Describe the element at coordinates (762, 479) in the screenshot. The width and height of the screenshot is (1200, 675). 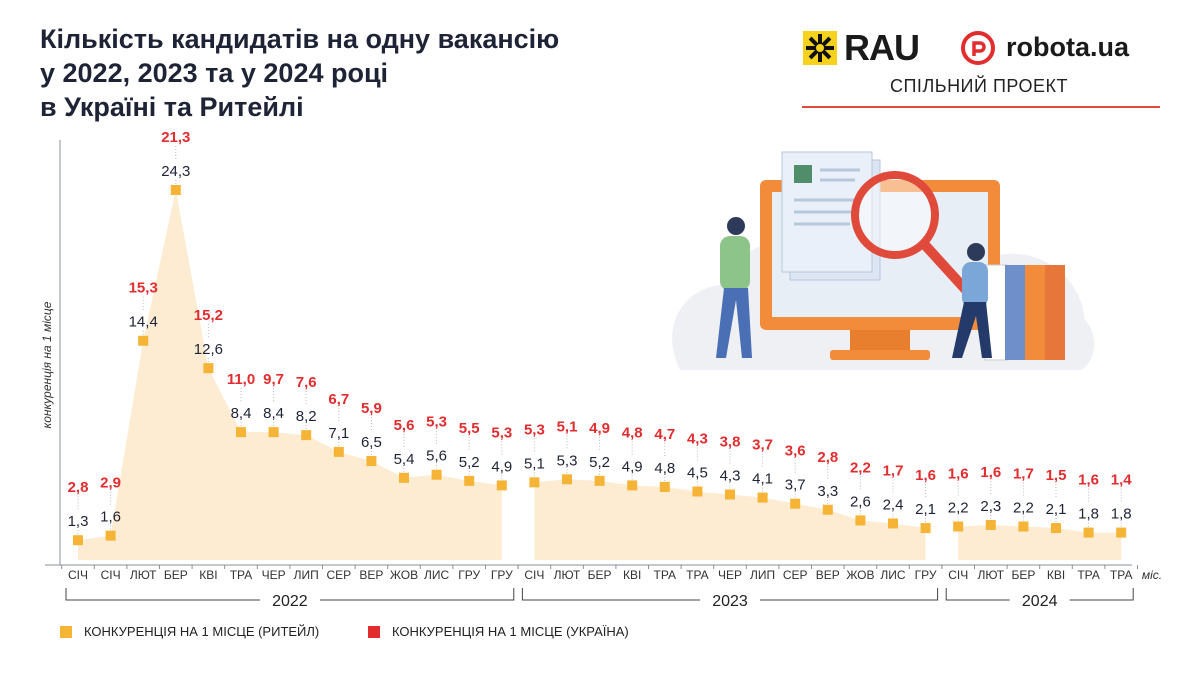
I see `retail-value-label: 4,1` at that location.